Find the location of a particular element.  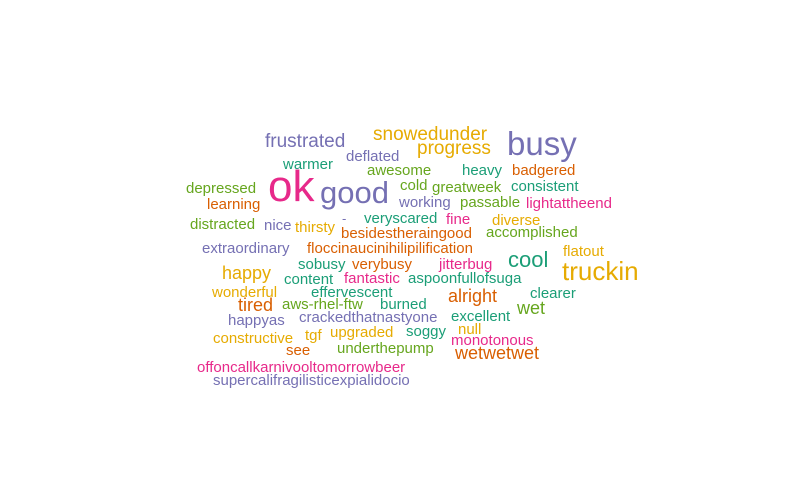

word-cloud-word: cold is located at coordinates (414, 185).